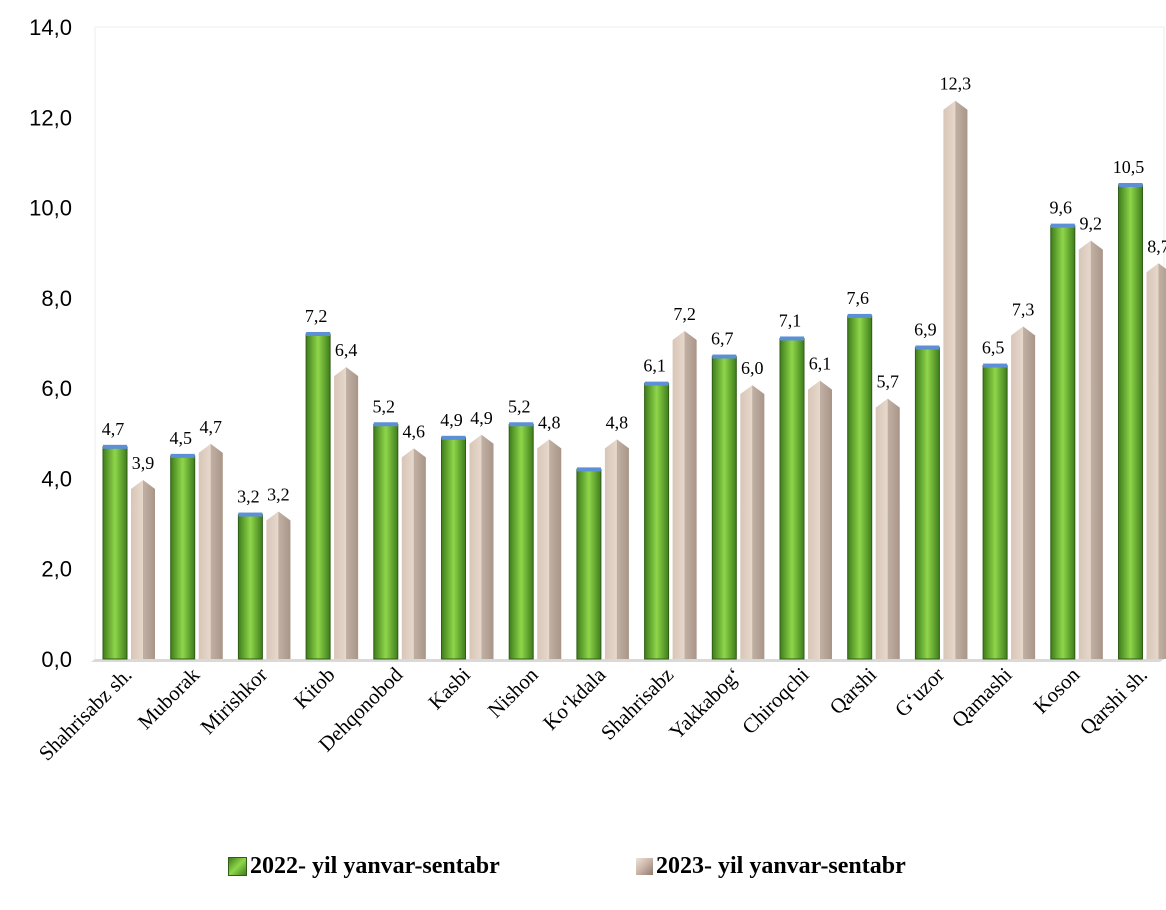  I want to click on x-tick-label: Shahrisabz, so click(637, 704).